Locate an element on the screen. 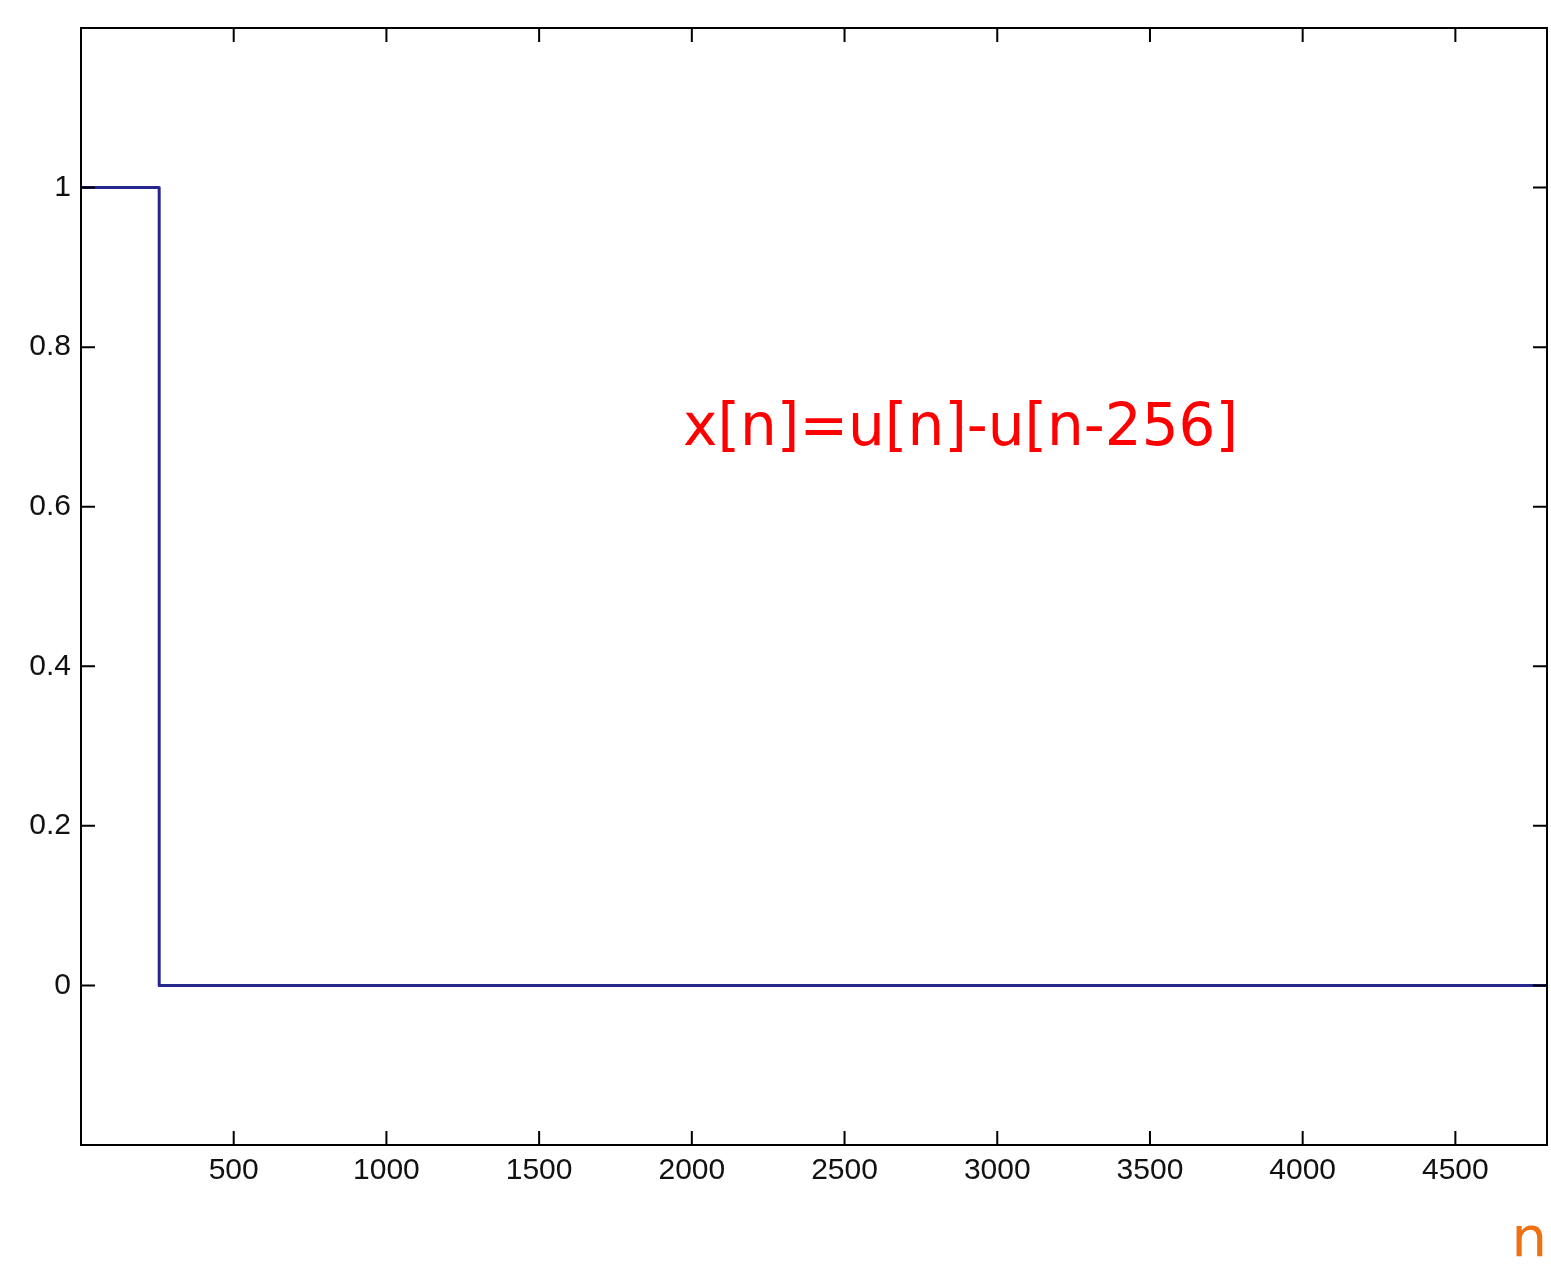 This screenshot has height=1271, width=1551. x-tick-label: 3000 is located at coordinates (997, 1169).